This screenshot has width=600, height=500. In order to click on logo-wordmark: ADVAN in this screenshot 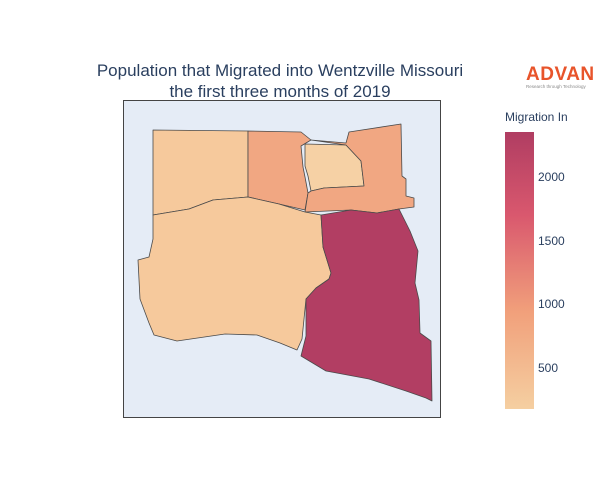, I will do `click(560, 74)`.